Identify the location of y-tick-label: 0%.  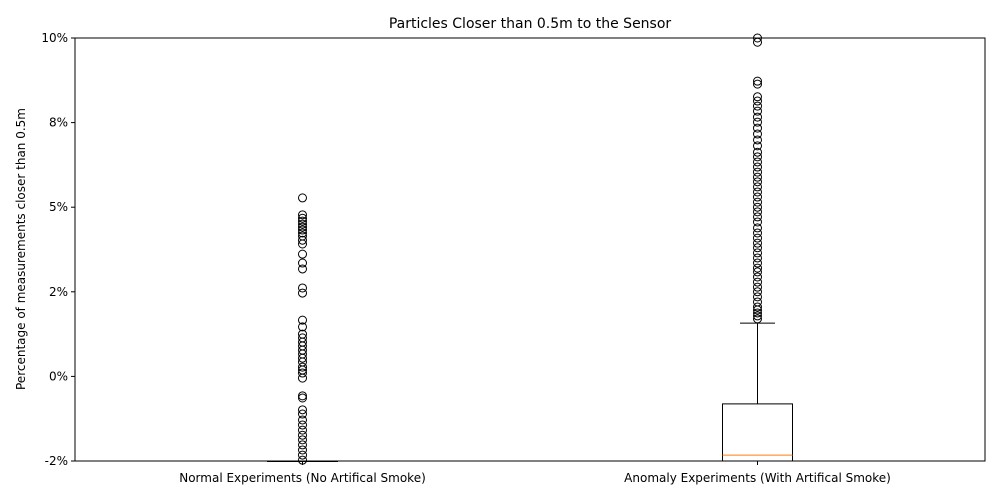
(58, 376).